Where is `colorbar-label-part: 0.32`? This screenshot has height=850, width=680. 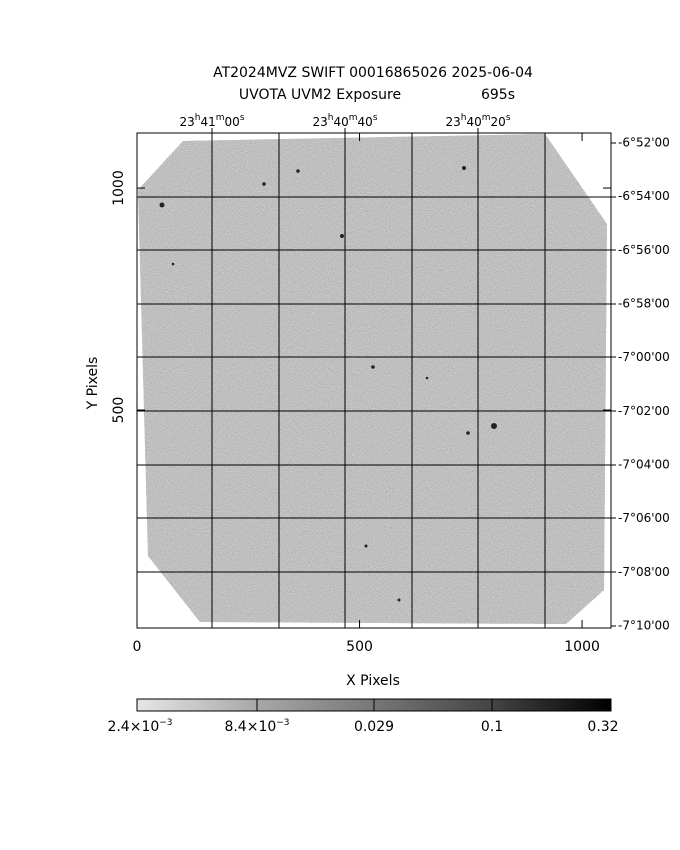
colorbar-label-part: 0.32 is located at coordinates (602, 727).